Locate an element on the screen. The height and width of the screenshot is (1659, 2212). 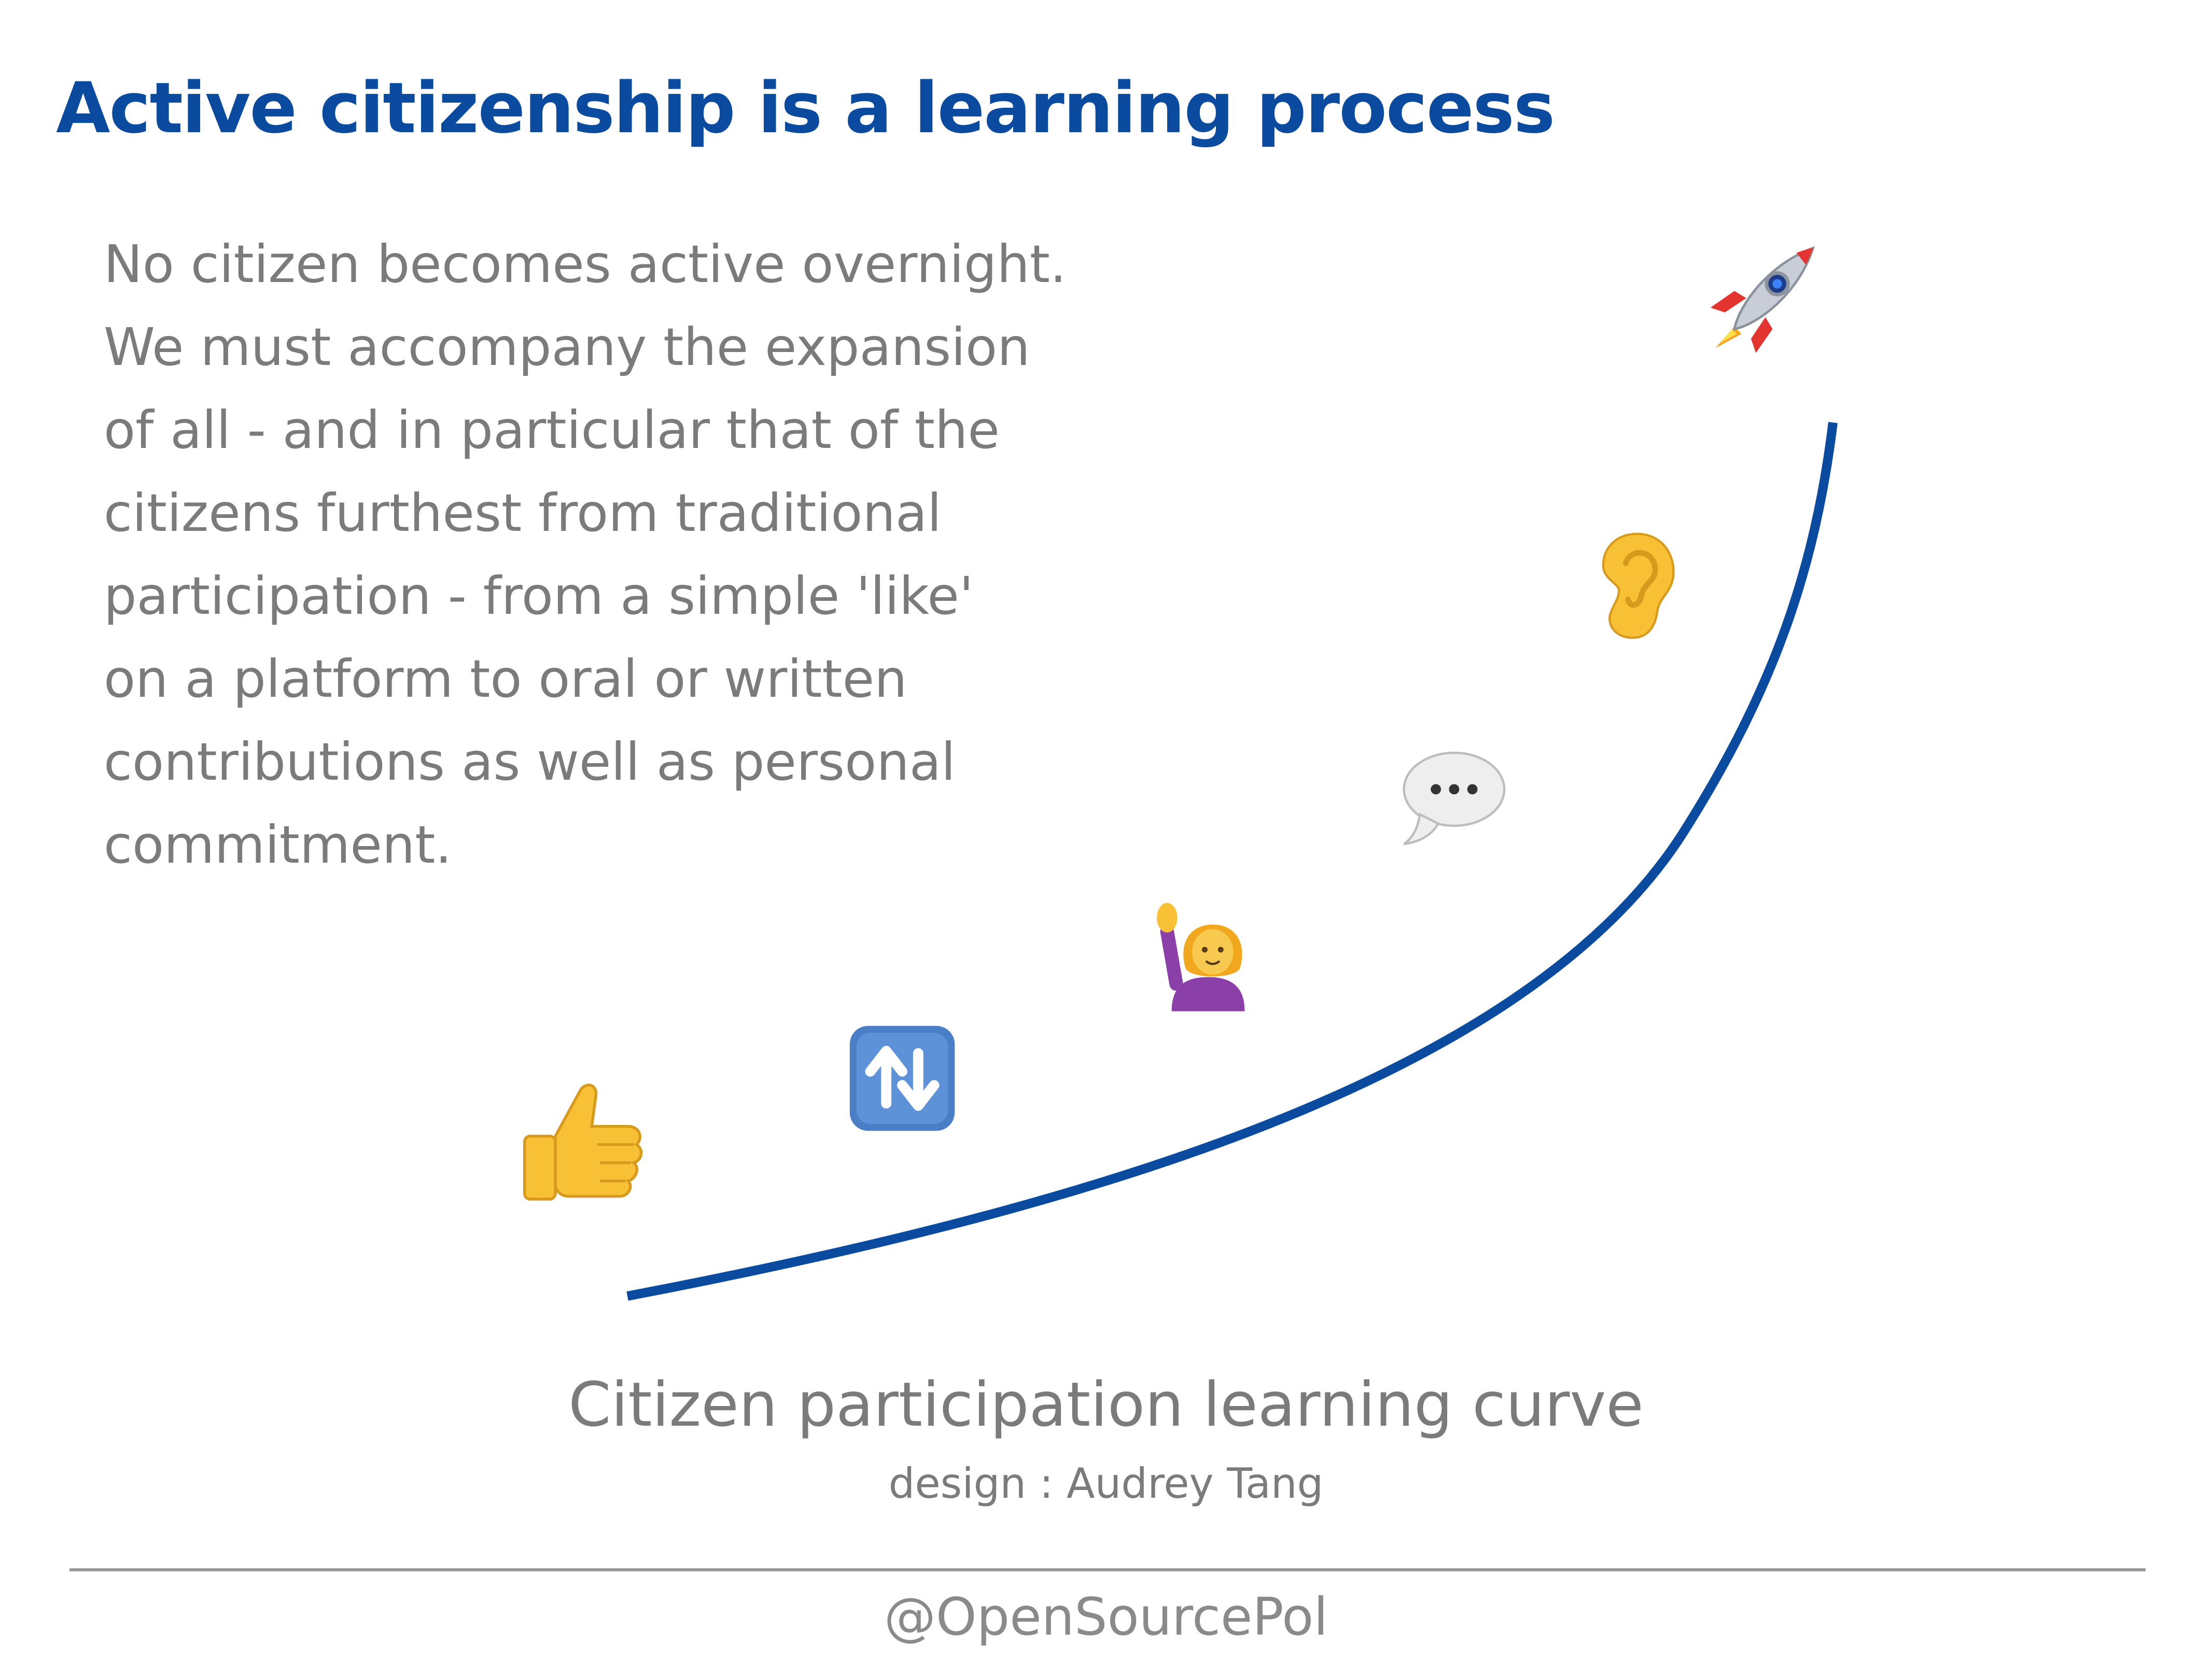
rocket-icon is located at coordinates (1763, 298).